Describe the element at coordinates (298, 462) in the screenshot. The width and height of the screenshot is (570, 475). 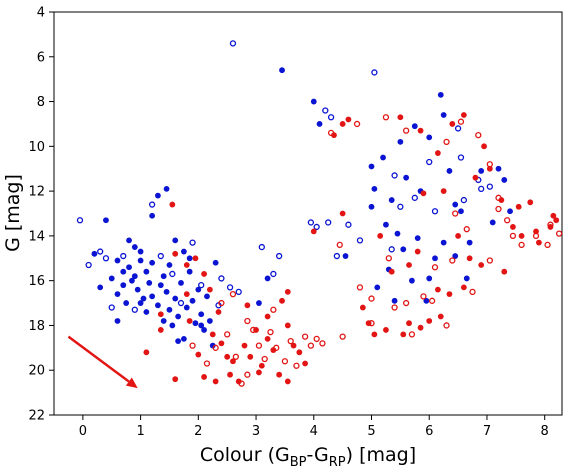
I see `x-title-sub-bp: BP` at that location.